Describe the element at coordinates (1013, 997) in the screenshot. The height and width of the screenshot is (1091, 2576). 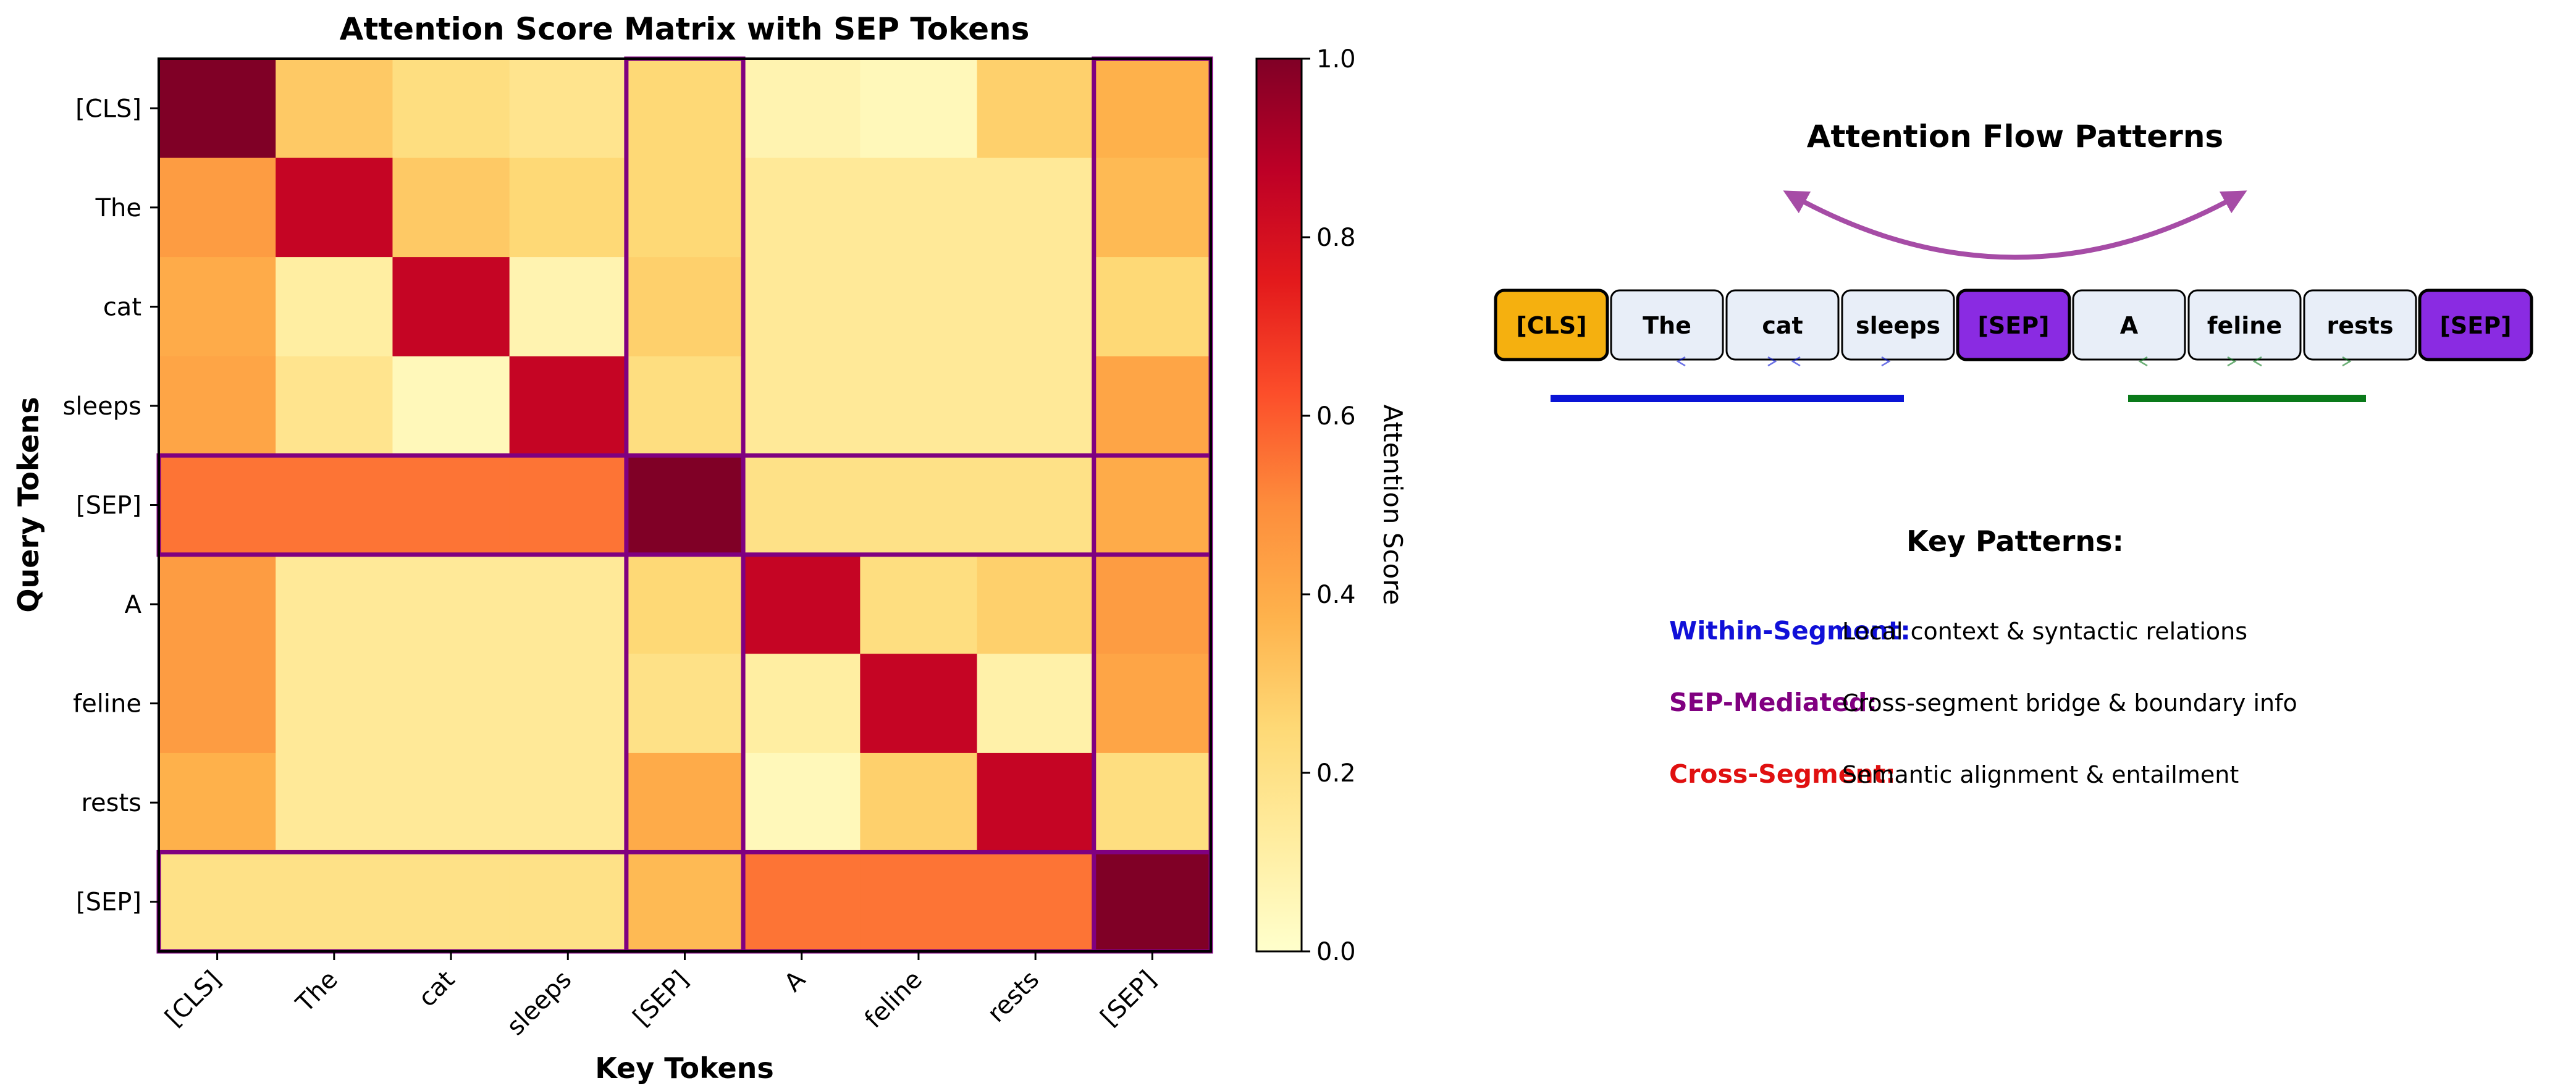
I see `x-tick-label: rests` at that location.